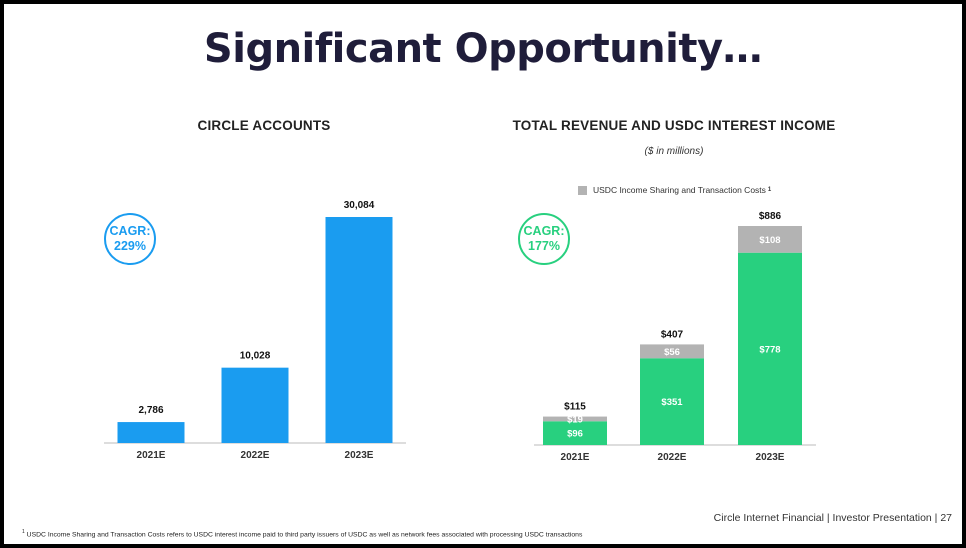 This screenshot has width=966, height=548. What do you see at coordinates (575, 457) in the screenshot?
I see `revenue-x-tick-label: 2021E` at bounding box center [575, 457].